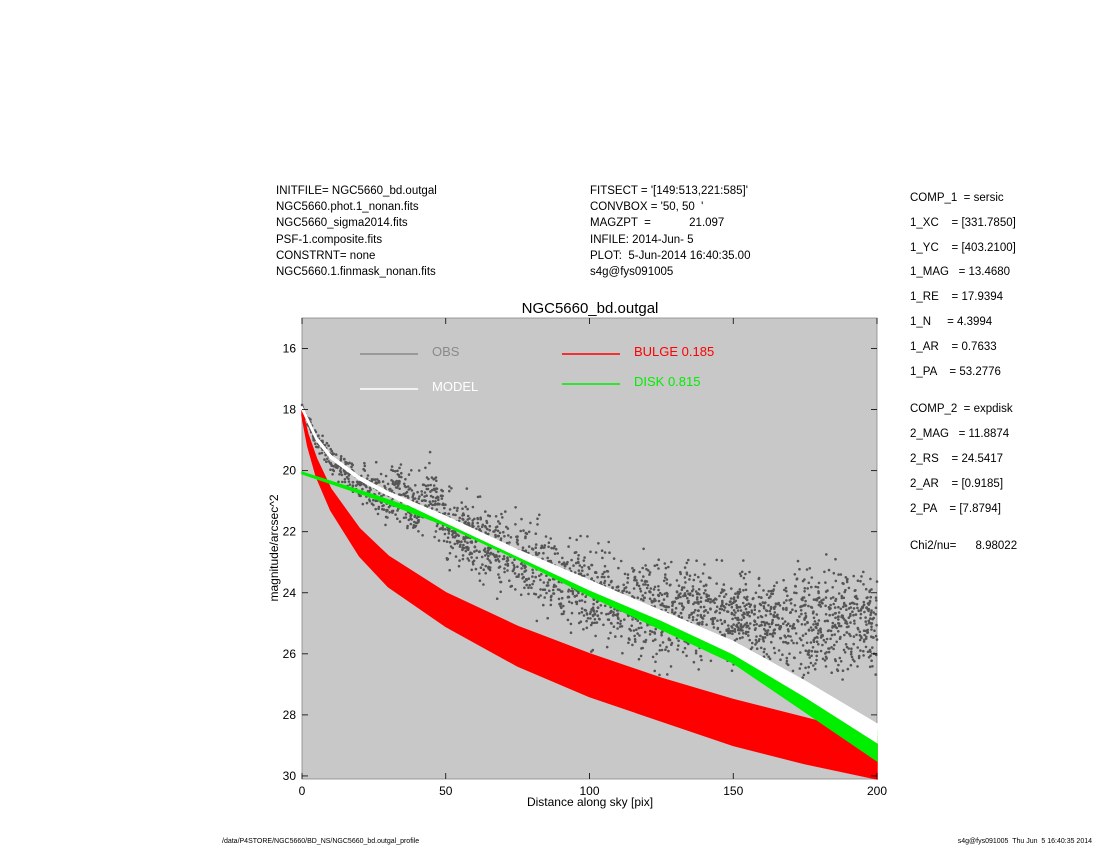 The height and width of the screenshot is (850, 1100). Describe the element at coordinates (963, 222) in the screenshot. I see `param-line: 1_XC = [331.7850]` at that location.